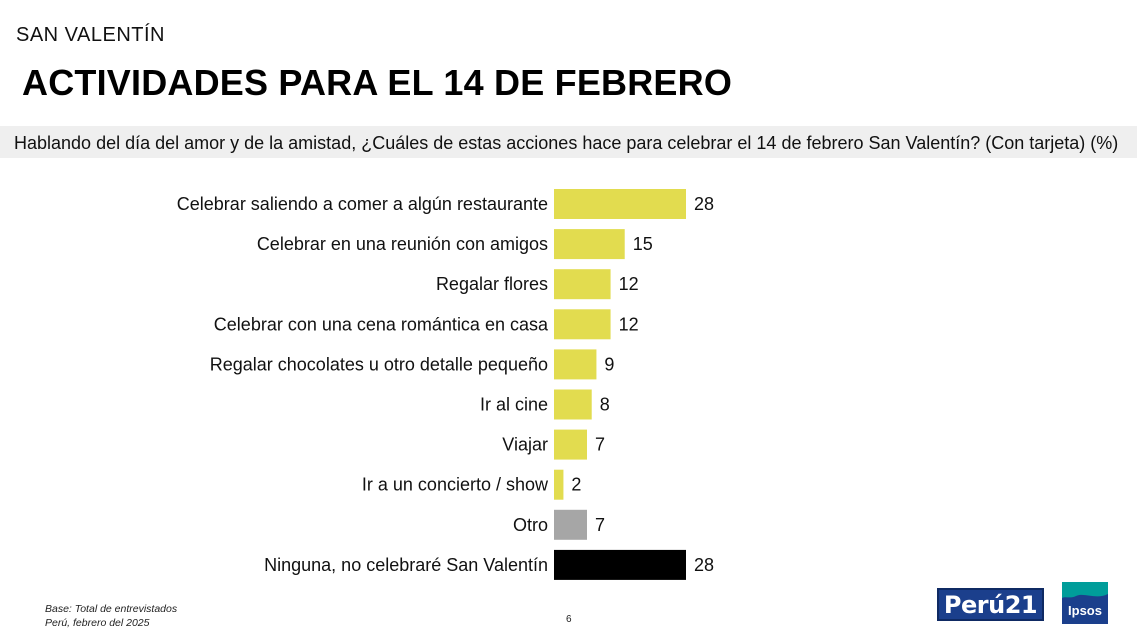 The image size is (1137, 644). I want to click on peru21-logo-text: Perú21, so click(990, 605).